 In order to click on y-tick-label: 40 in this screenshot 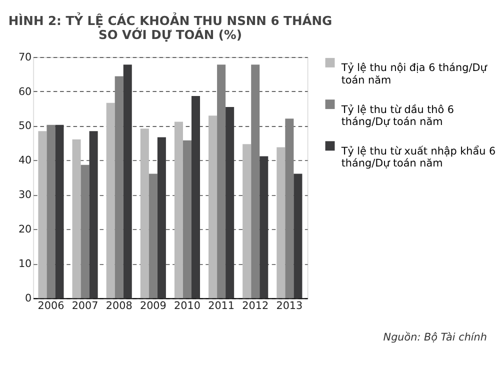, I will do `click(25, 160)`.